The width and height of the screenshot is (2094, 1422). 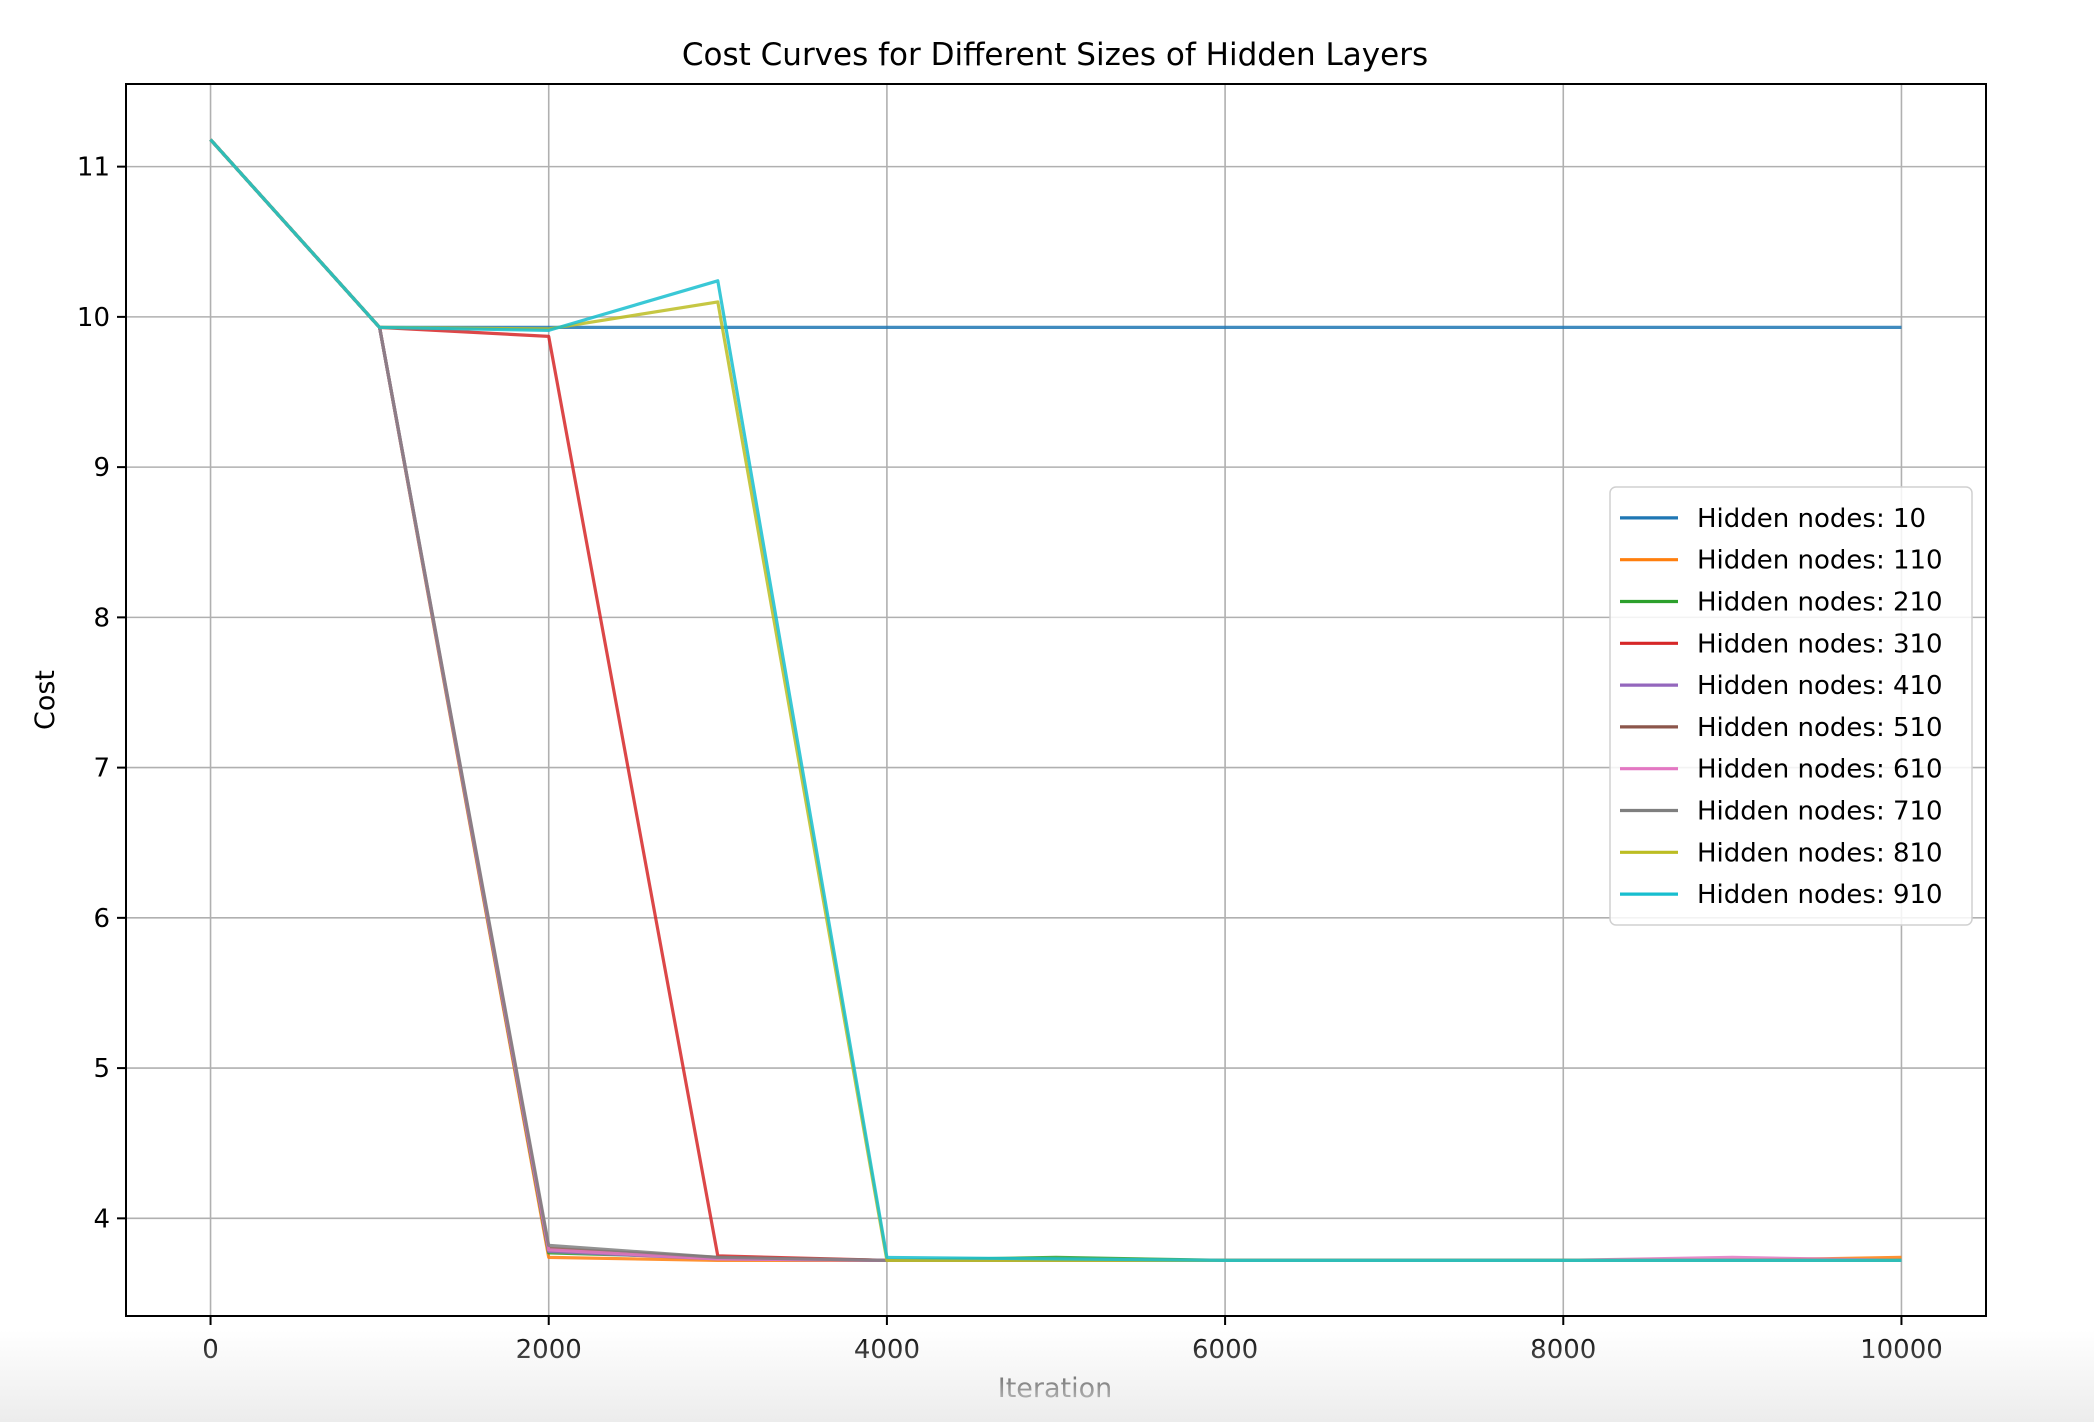 I want to click on legend-label: Hidden nodes: 510, so click(x=1820, y=728).